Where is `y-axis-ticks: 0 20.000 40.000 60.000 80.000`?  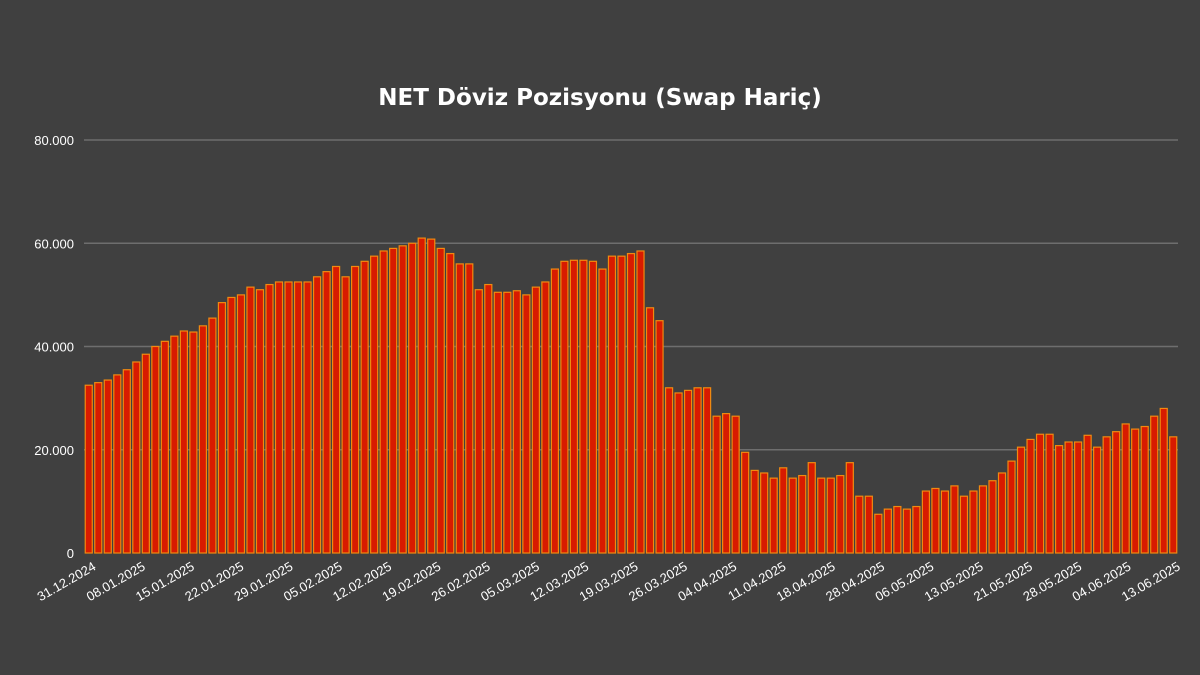 y-axis-ticks: 0 20.000 40.000 60.000 80.000 is located at coordinates (54, 347).